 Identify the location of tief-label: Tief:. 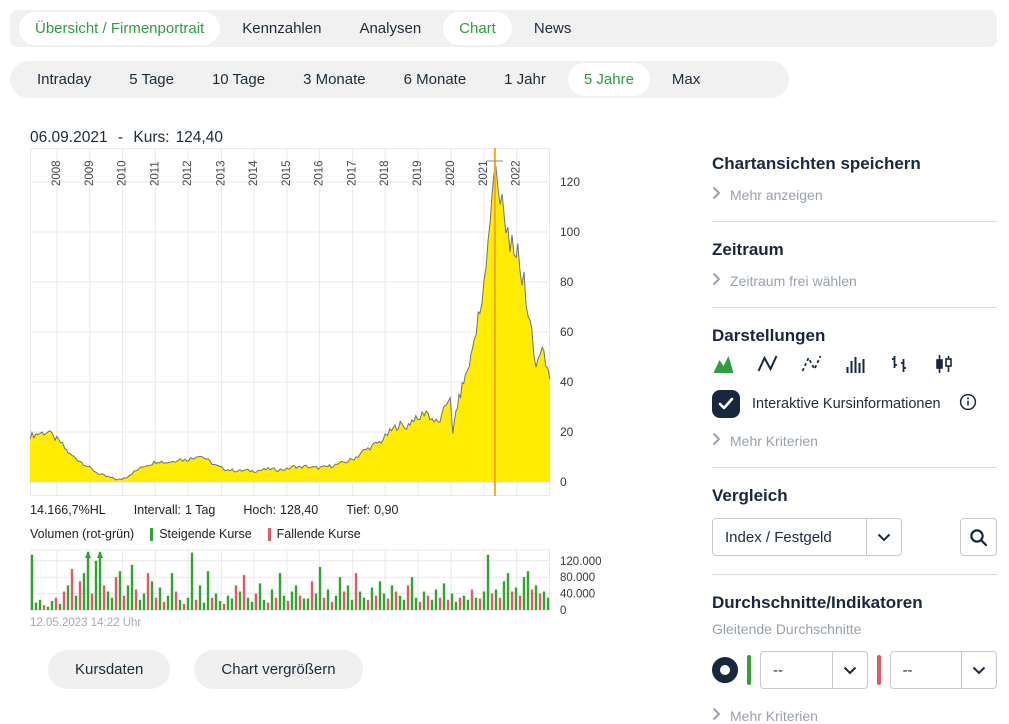
(358, 510).